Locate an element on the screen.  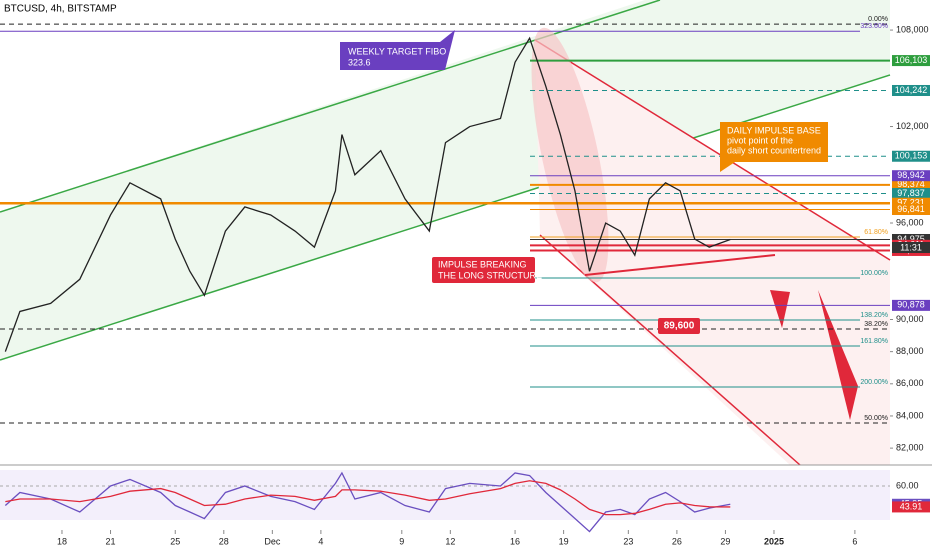
annotation: daily short countertrend is located at coordinates (774, 150).